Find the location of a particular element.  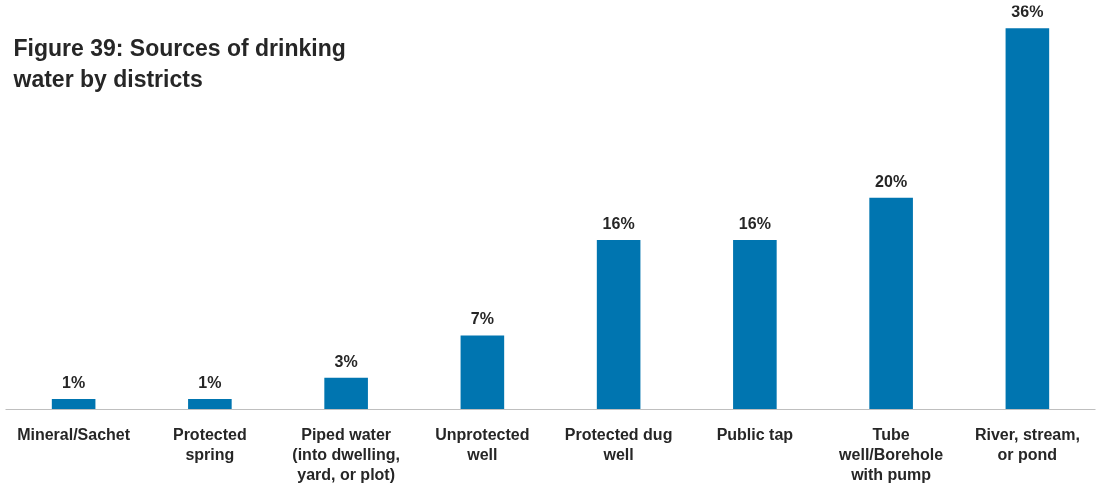

data-label: 3% is located at coordinates (346, 361).